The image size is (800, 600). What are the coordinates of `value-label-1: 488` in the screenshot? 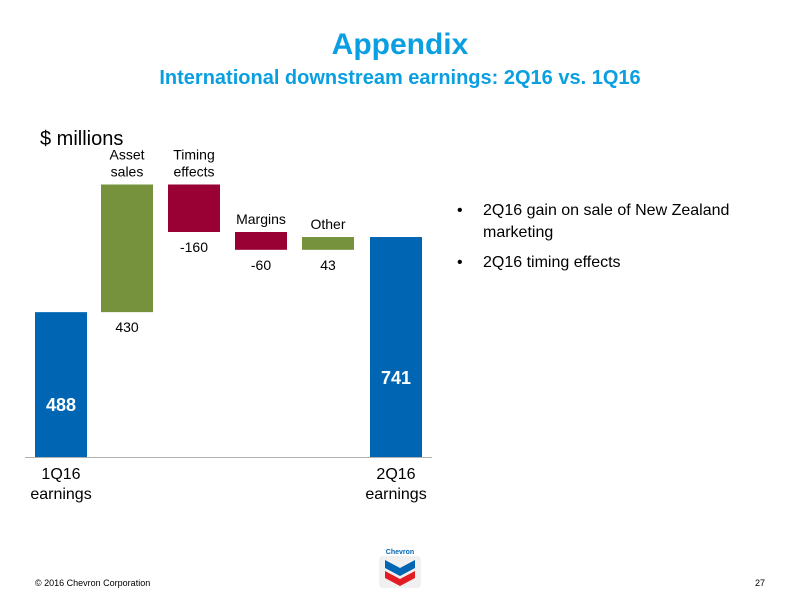 It's located at (61, 405).